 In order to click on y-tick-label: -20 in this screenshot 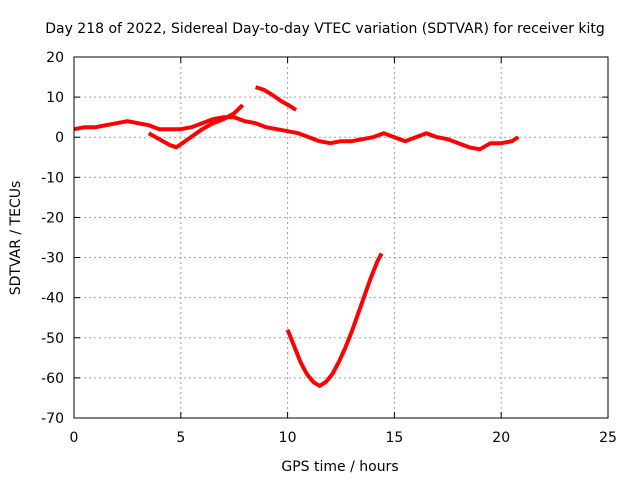, I will do `click(52, 218)`.